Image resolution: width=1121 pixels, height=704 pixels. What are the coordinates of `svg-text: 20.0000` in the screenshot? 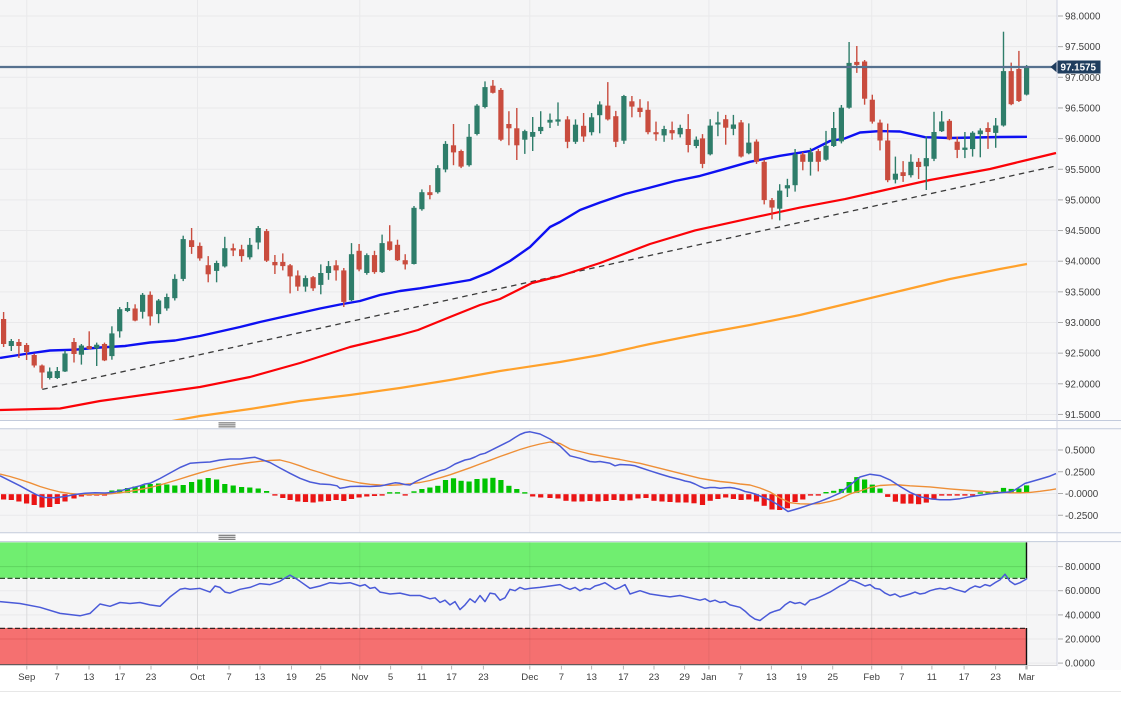 It's located at (1083, 640).